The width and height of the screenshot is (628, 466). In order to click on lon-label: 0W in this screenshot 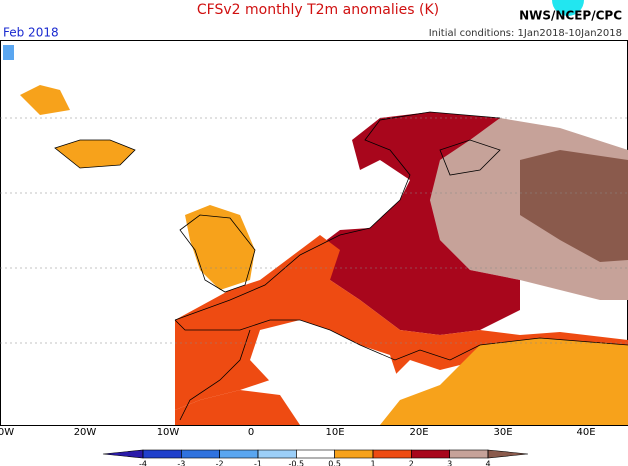, I will do `click(7, 432)`.